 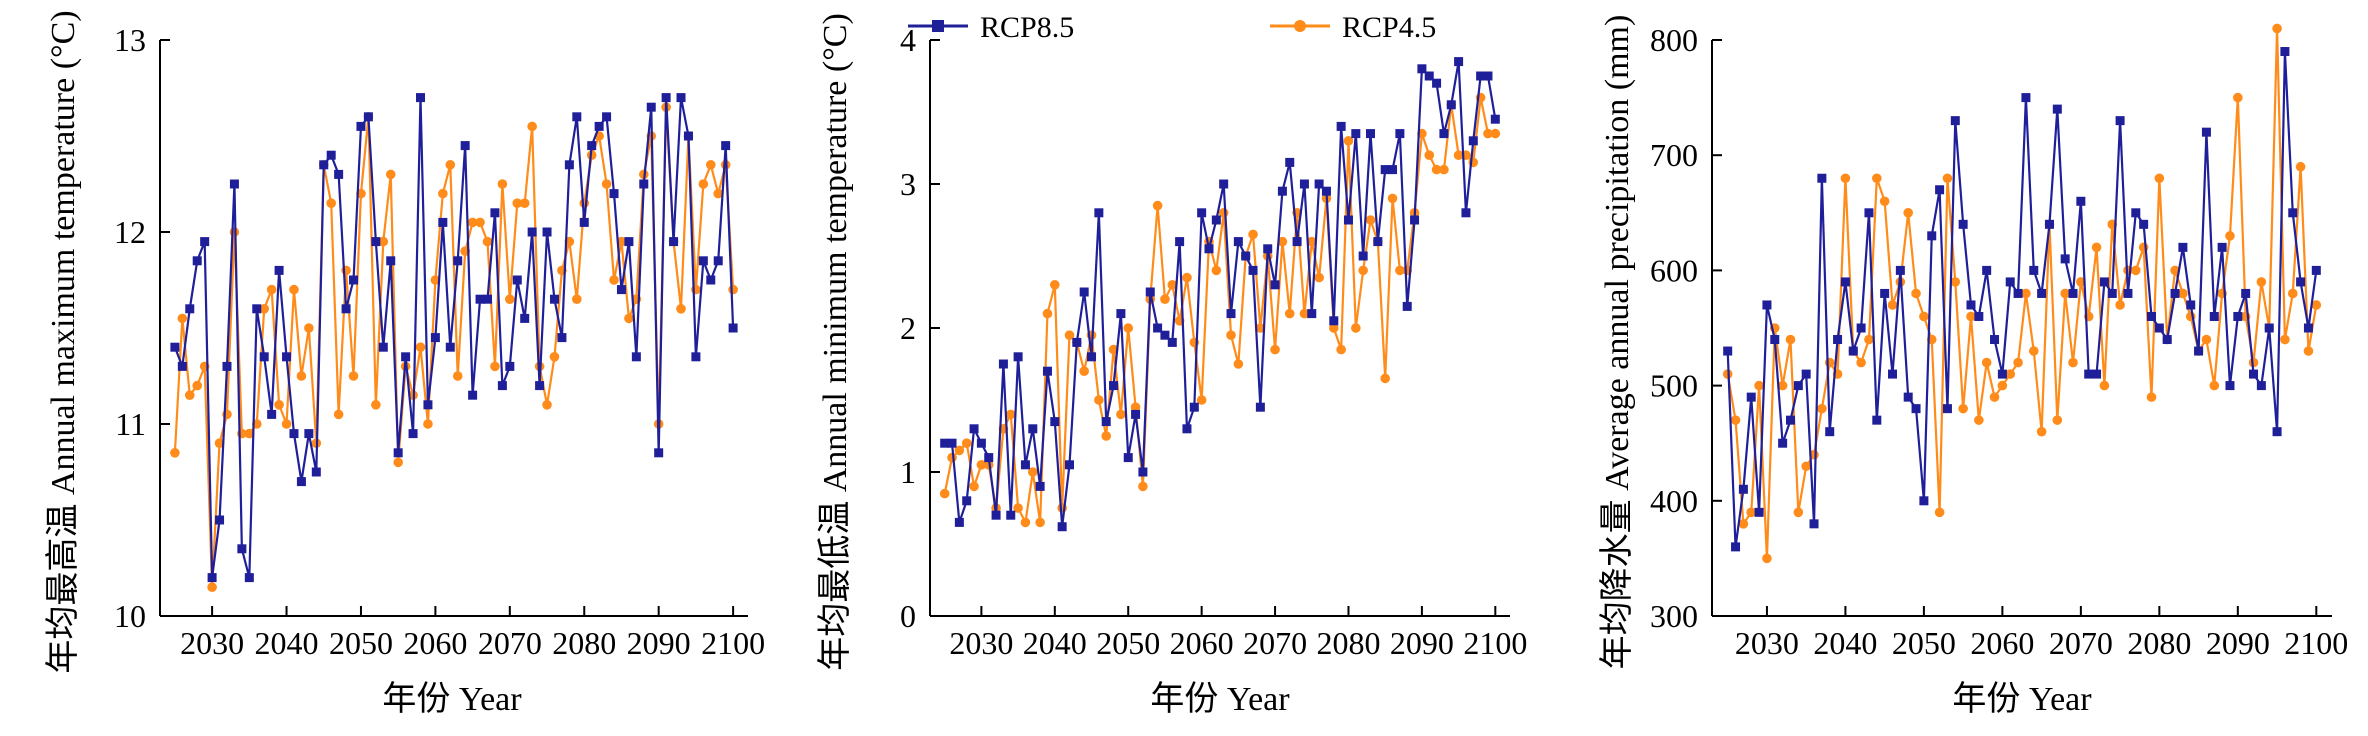 What do you see at coordinates (908, 328) in the screenshot?
I see `y-tick-label: 2` at bounding box center [908, 328].